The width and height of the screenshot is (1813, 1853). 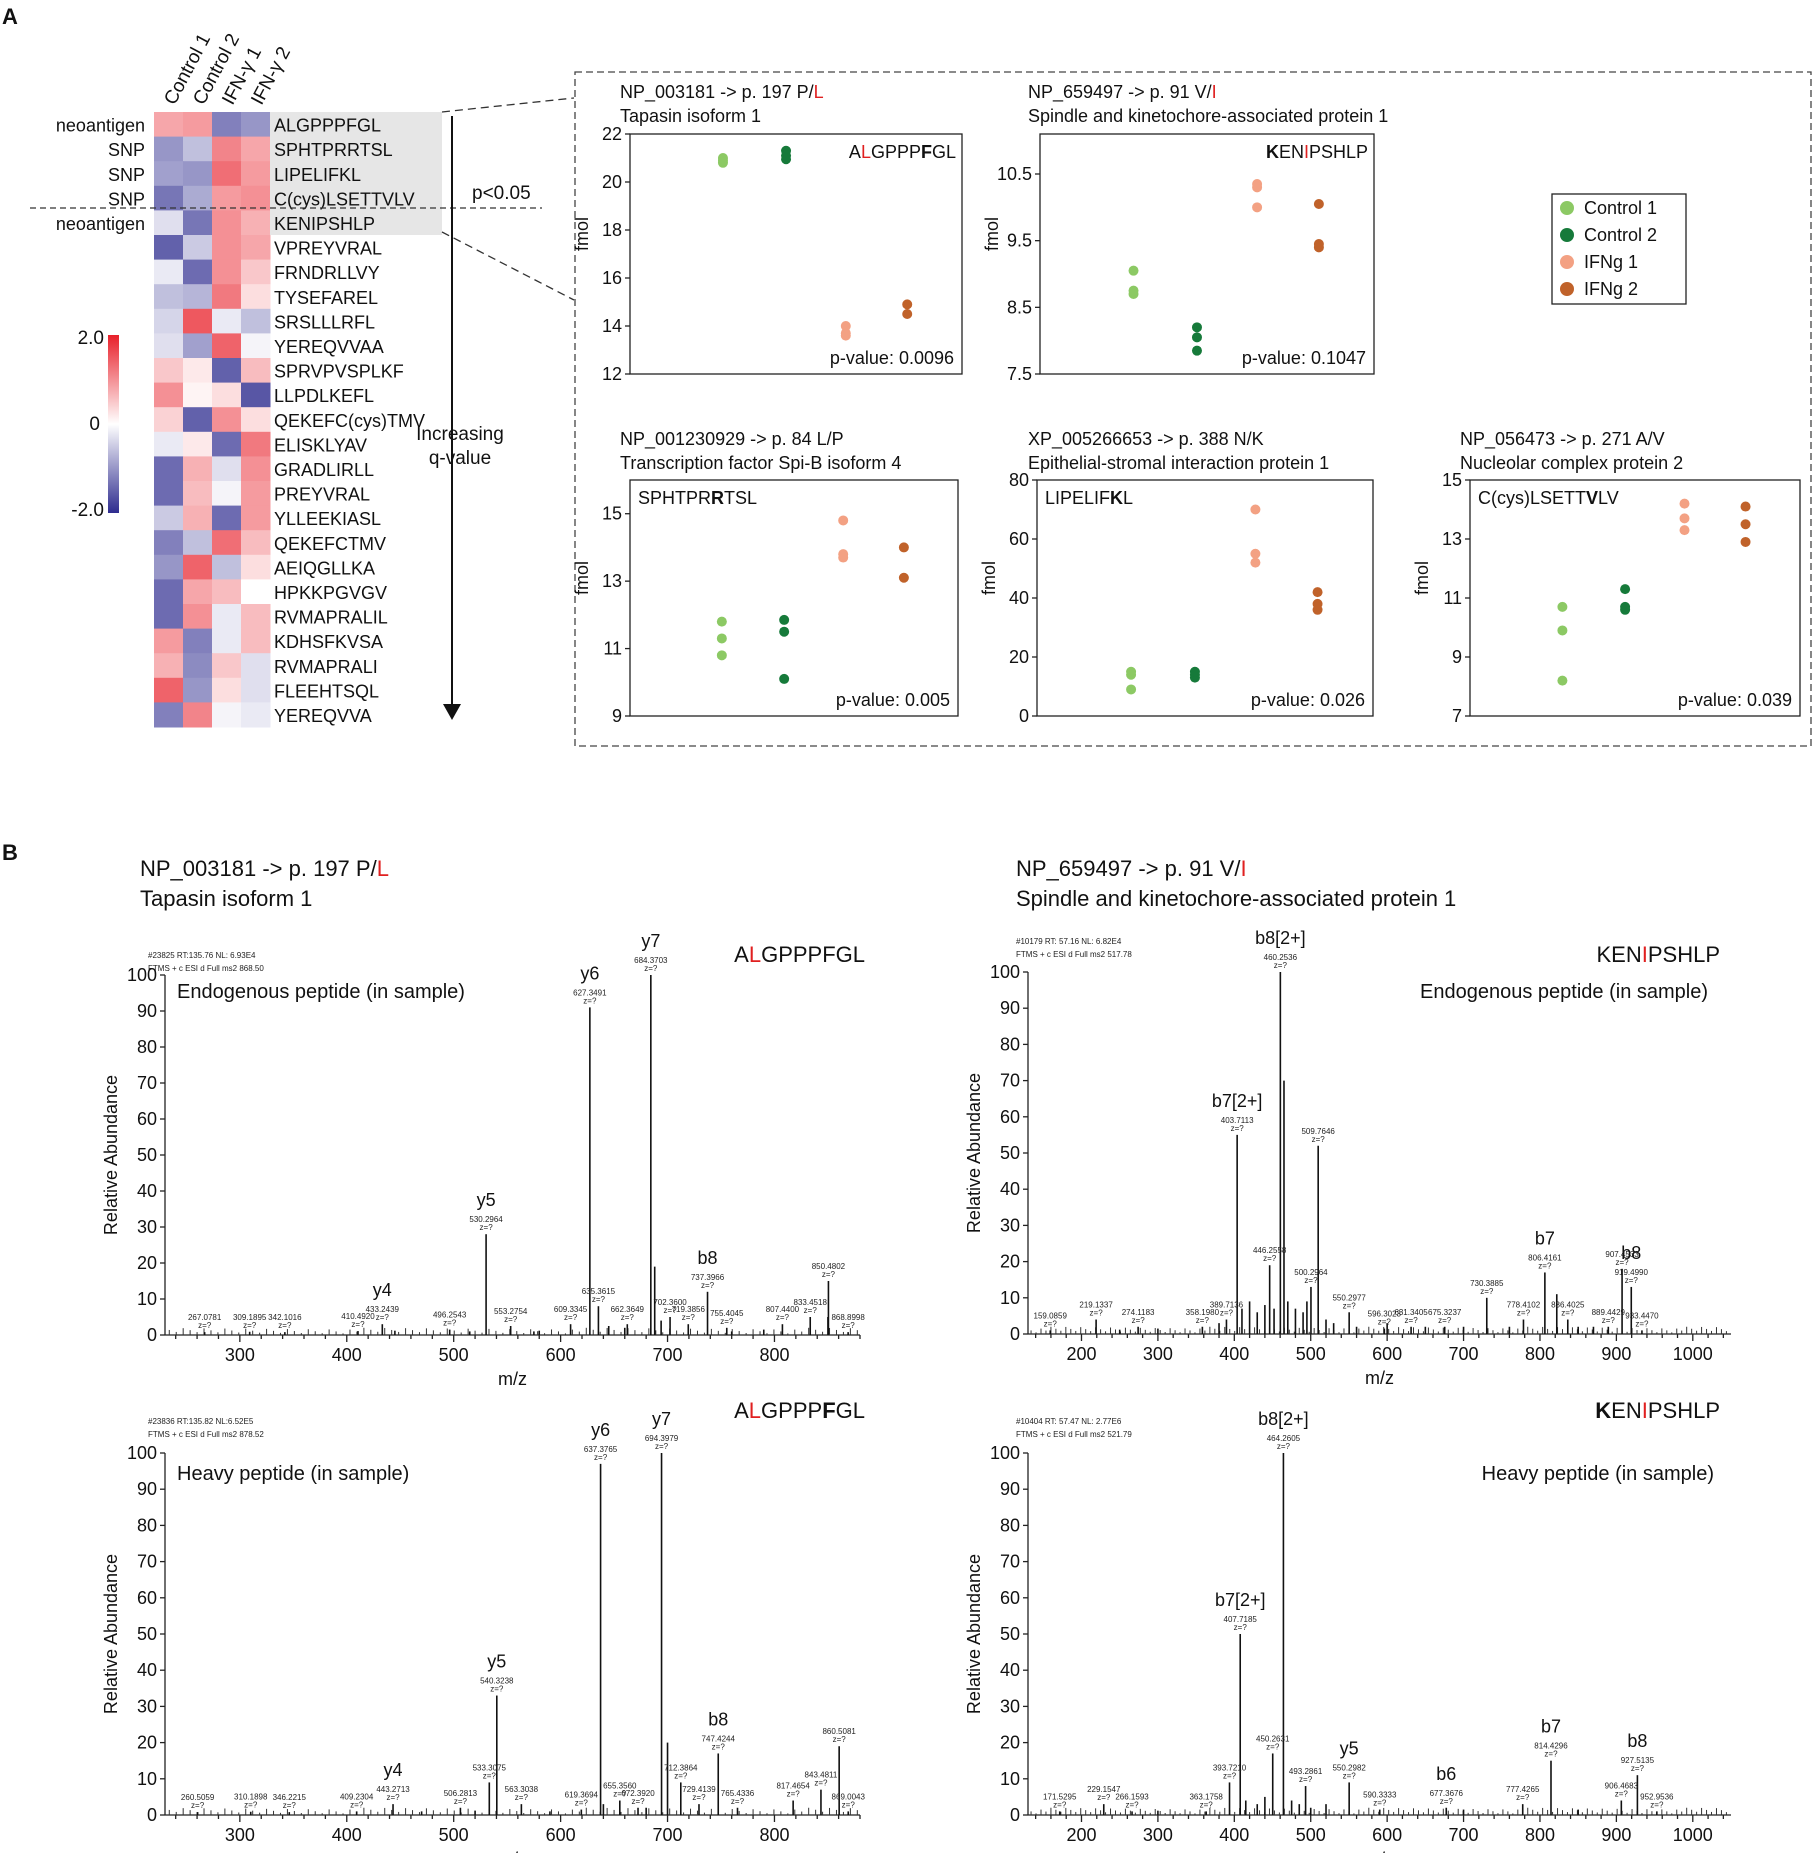 What do you see at coordinates (848, 1317) in the screenshot?
I see `mz-label: 868.8998` at bounding box center [848, 1317].